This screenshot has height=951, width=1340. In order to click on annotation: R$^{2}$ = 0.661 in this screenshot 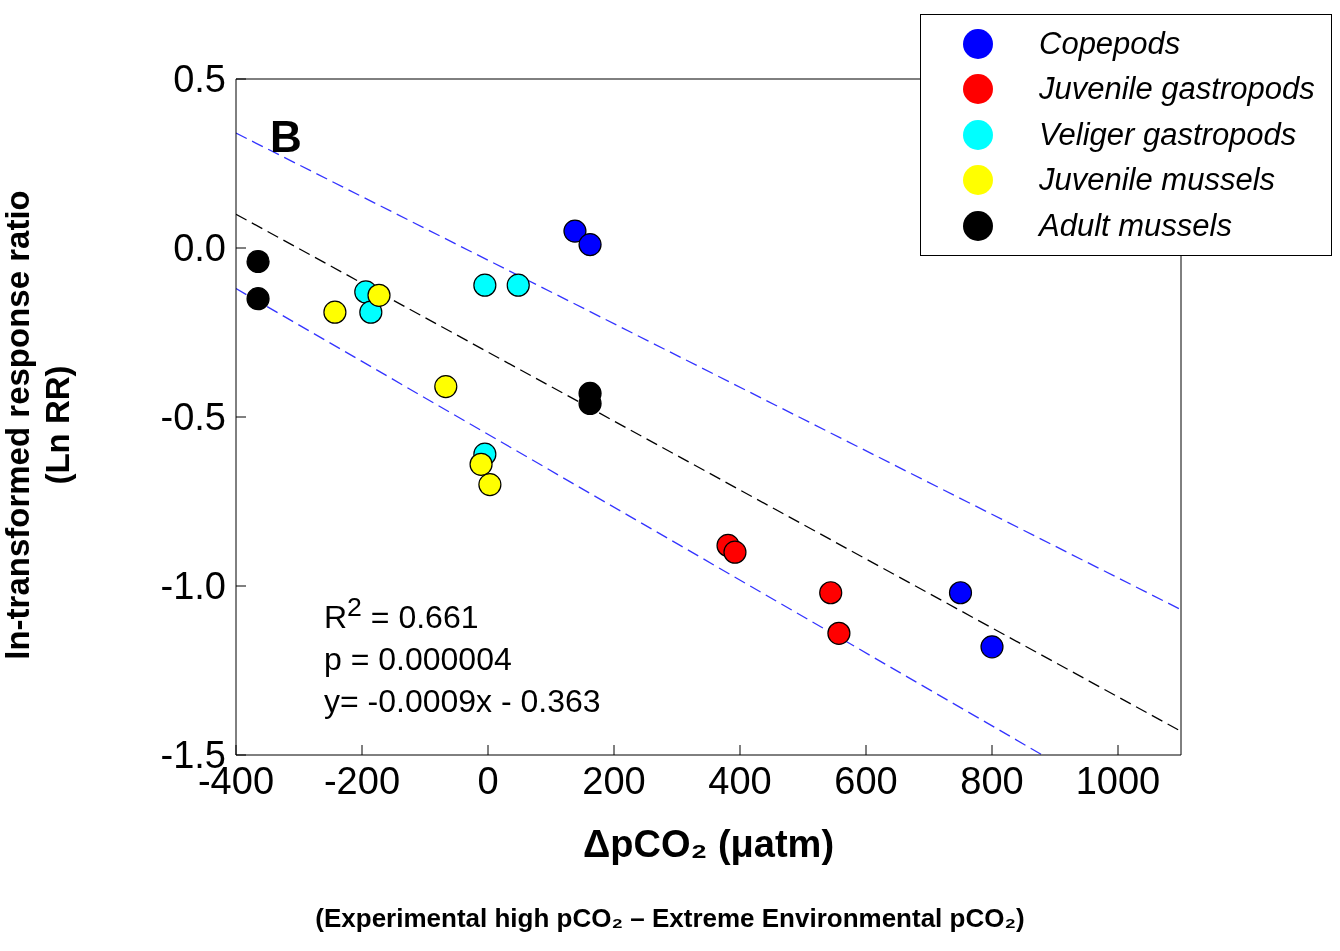, I will do `click(402, 614)`.